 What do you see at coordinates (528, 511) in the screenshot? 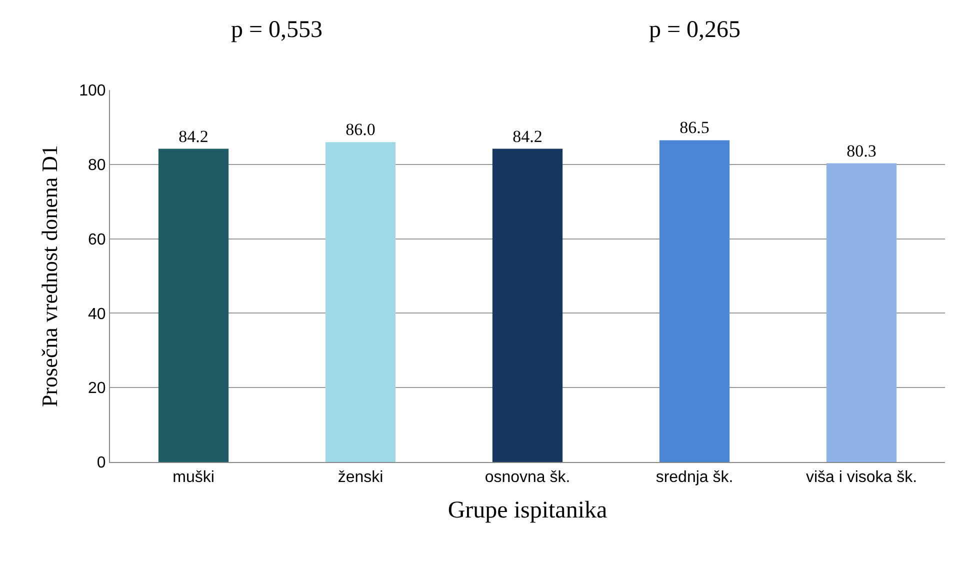
I see `x-axis-title: Grupe ispitanika` at bounding box center [528, 511].